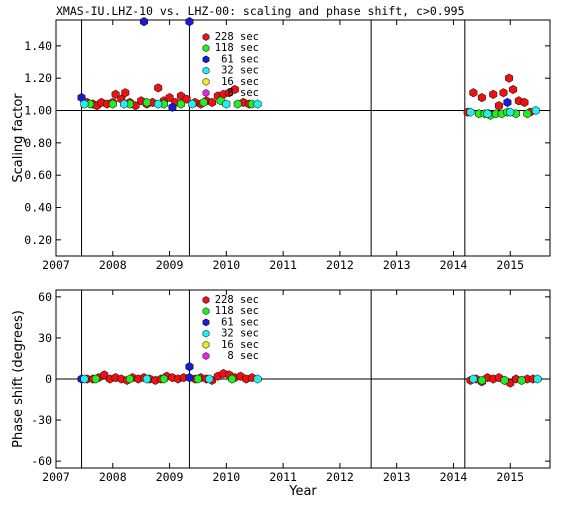 The width and height of the screenshot is (561, 505). I want to click on y-tick-label: 0.80, so click(38, 143).